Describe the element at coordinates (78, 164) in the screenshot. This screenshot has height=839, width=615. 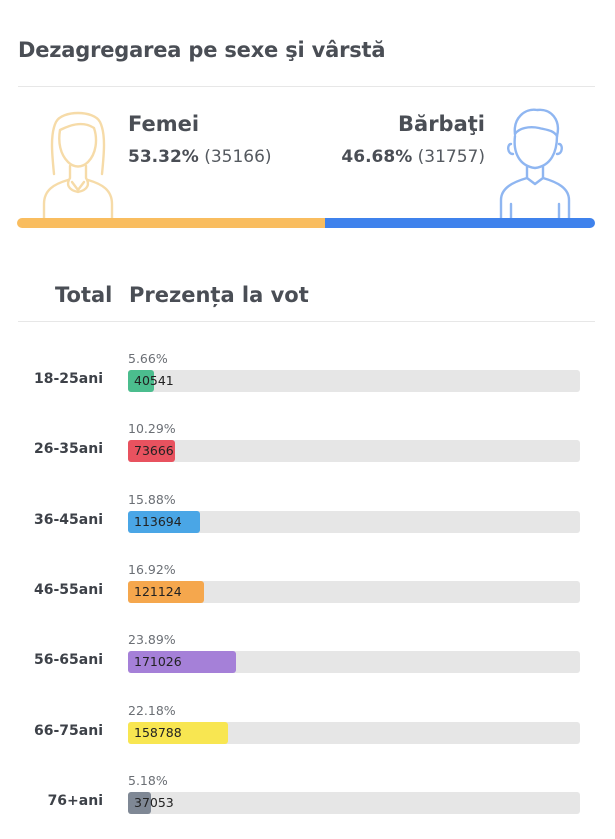
I see `female-avatar-icon` at that location.